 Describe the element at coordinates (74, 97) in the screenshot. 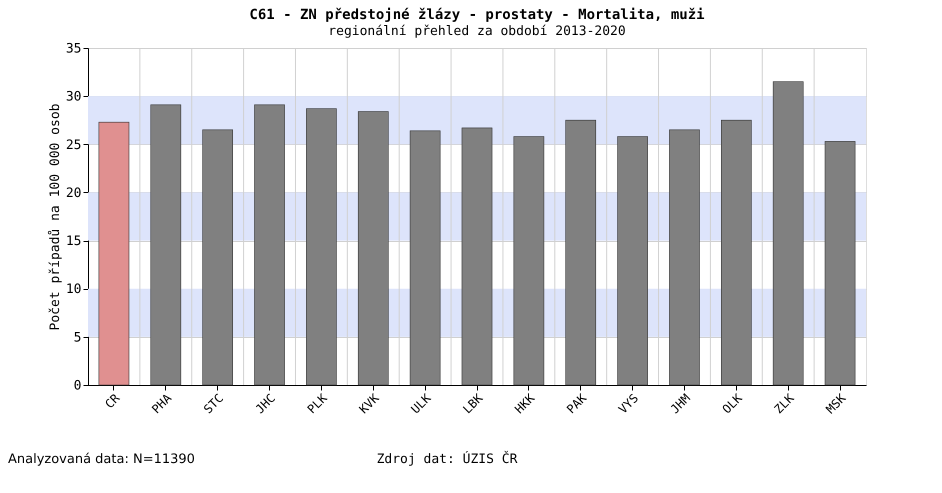

I see `y-tick-label: 30` at that location.